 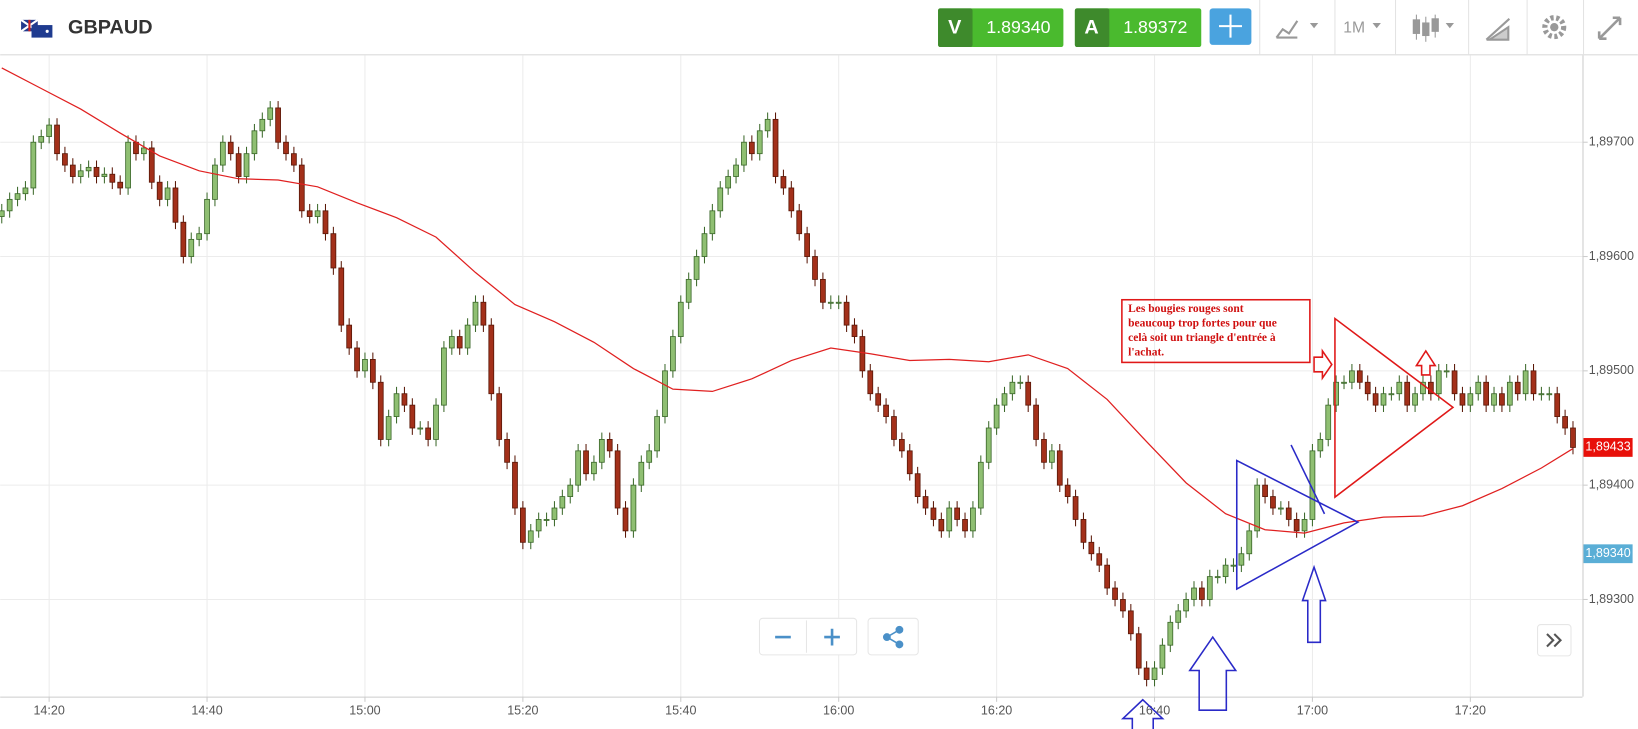 I want to click on buy-price: 1.89372, so click(x=1155, y=27).